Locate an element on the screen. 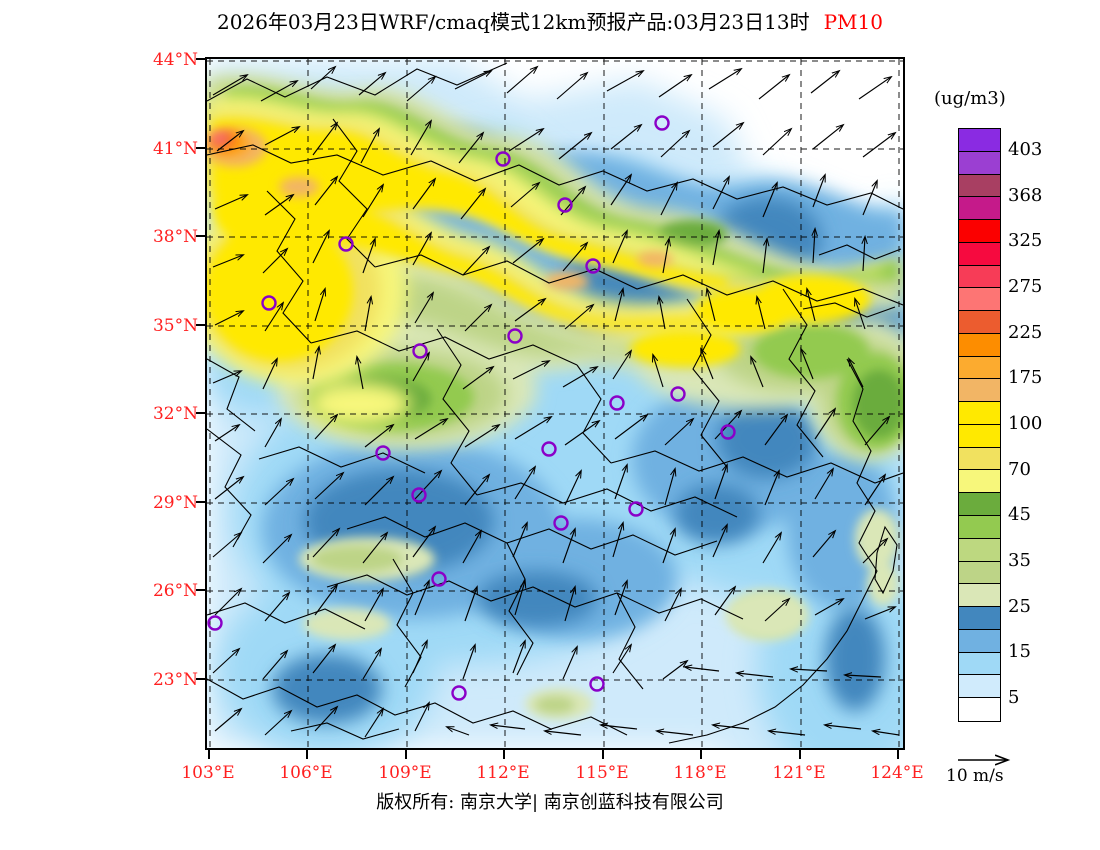 The width and height of the screenshot is (1100, 850). lon-label-103: 103°E is located at coordinates (208, 773).